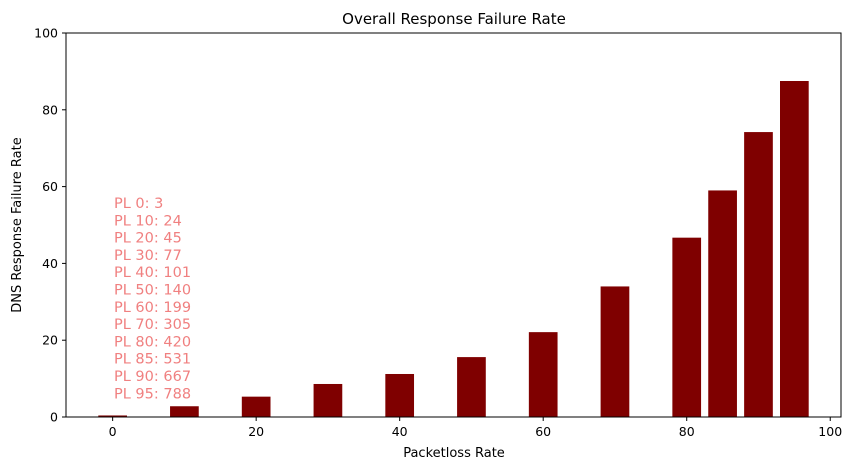 The image size is (850, 470). What do you see at coordinates (113, 431) in the screenshot?
I see `x-tick-label: 0` at bounding box center [113, 431].